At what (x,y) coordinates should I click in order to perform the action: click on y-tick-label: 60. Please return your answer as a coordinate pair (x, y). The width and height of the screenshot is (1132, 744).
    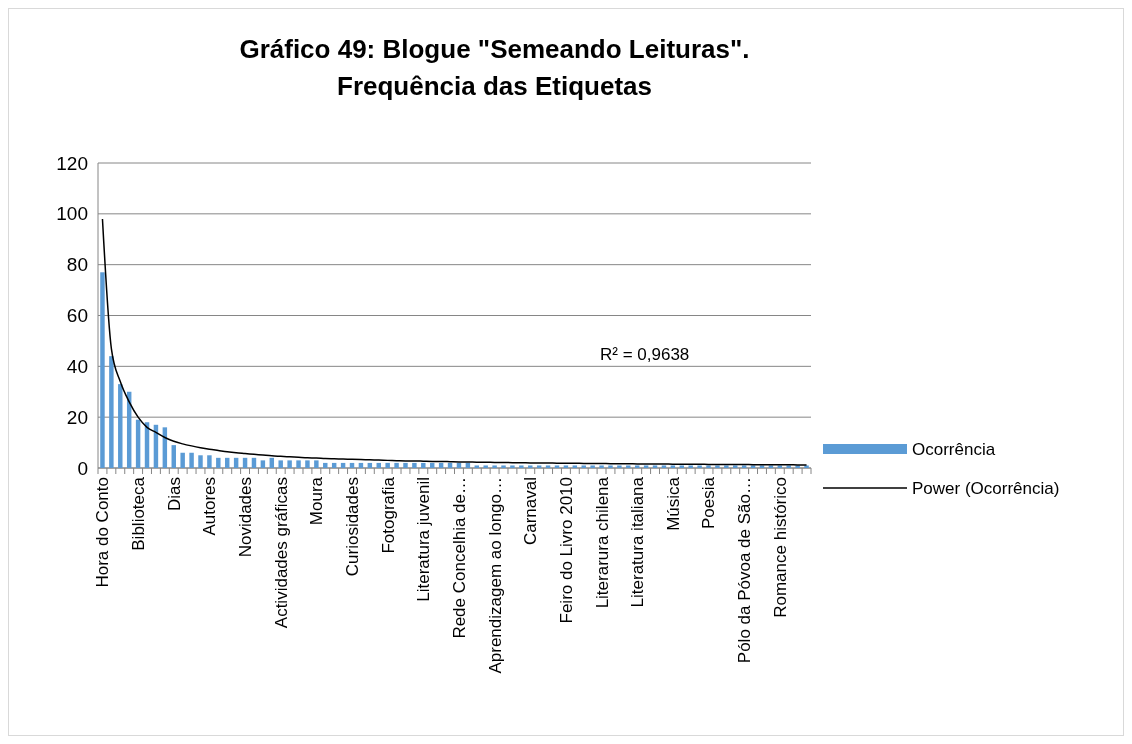
    Looking at the image, I should click on (77, 316).